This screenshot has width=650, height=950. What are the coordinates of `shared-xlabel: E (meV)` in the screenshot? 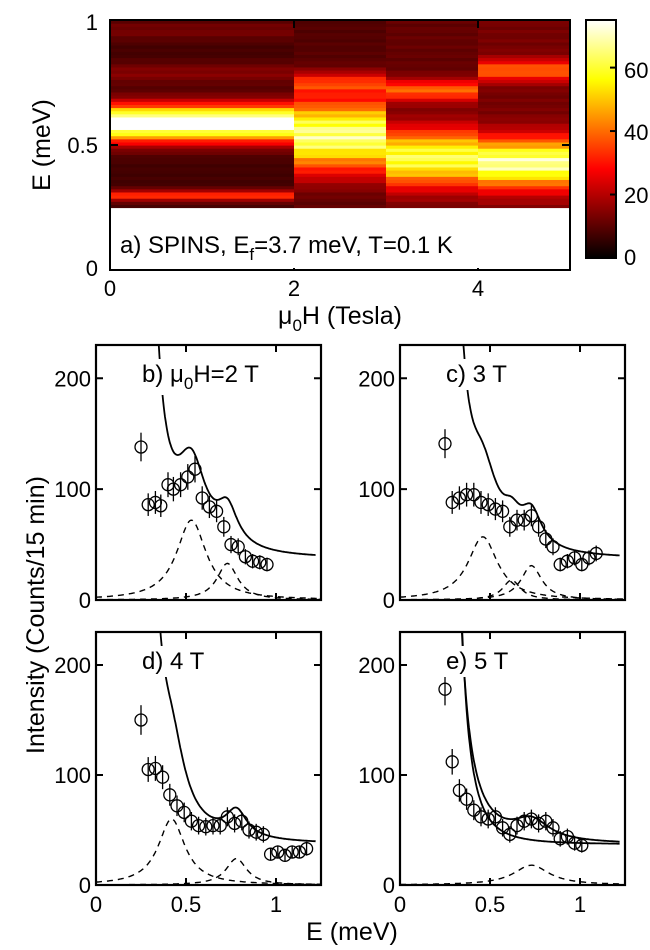 It's located at (352, 932).